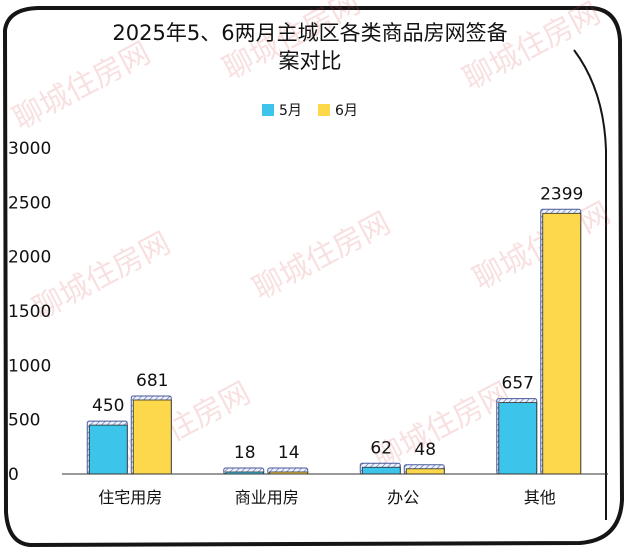  I want to click on legend-swatch-june, so click(324, 110).